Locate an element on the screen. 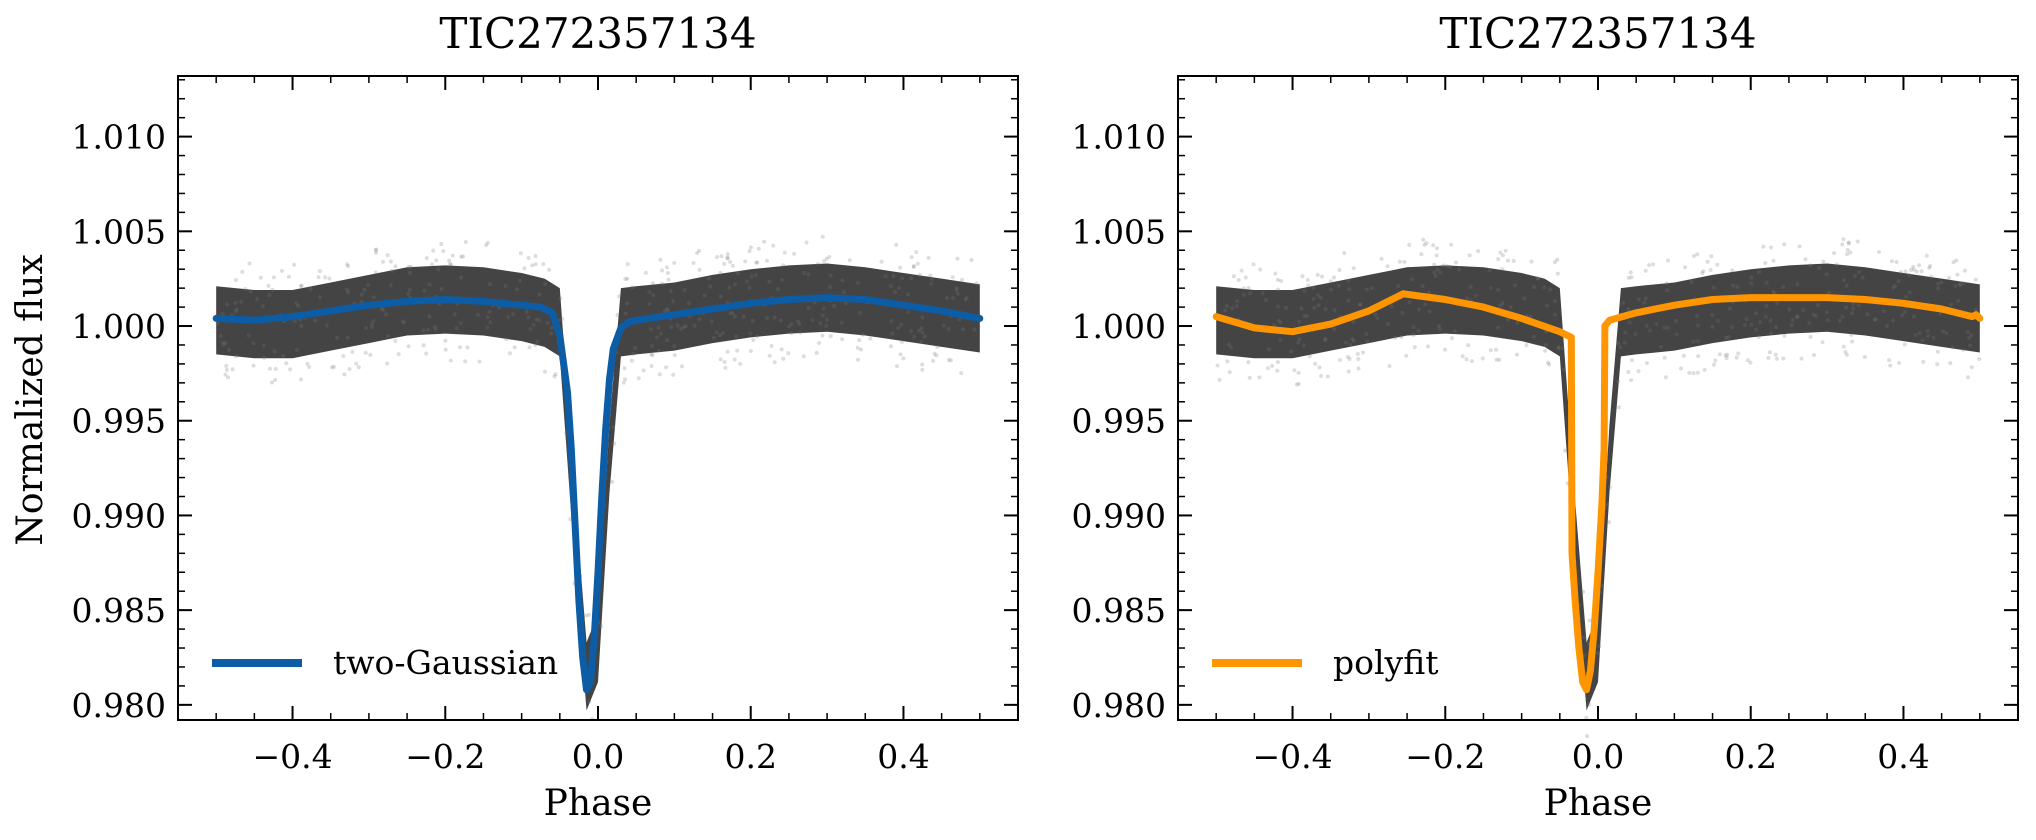  y-axis-label: Normalized flux is located at coordinates (30, 399).